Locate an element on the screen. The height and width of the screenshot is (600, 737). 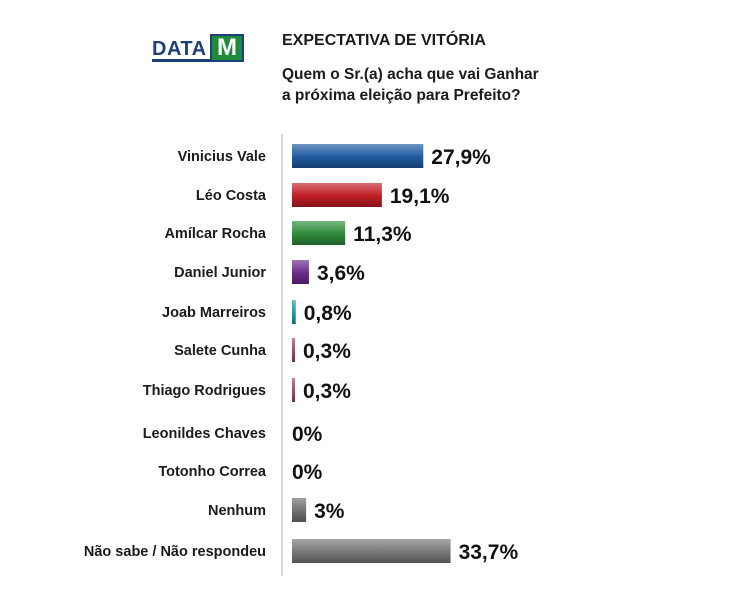
category-label: Totonho Correa is located at coordinates (212, 472).